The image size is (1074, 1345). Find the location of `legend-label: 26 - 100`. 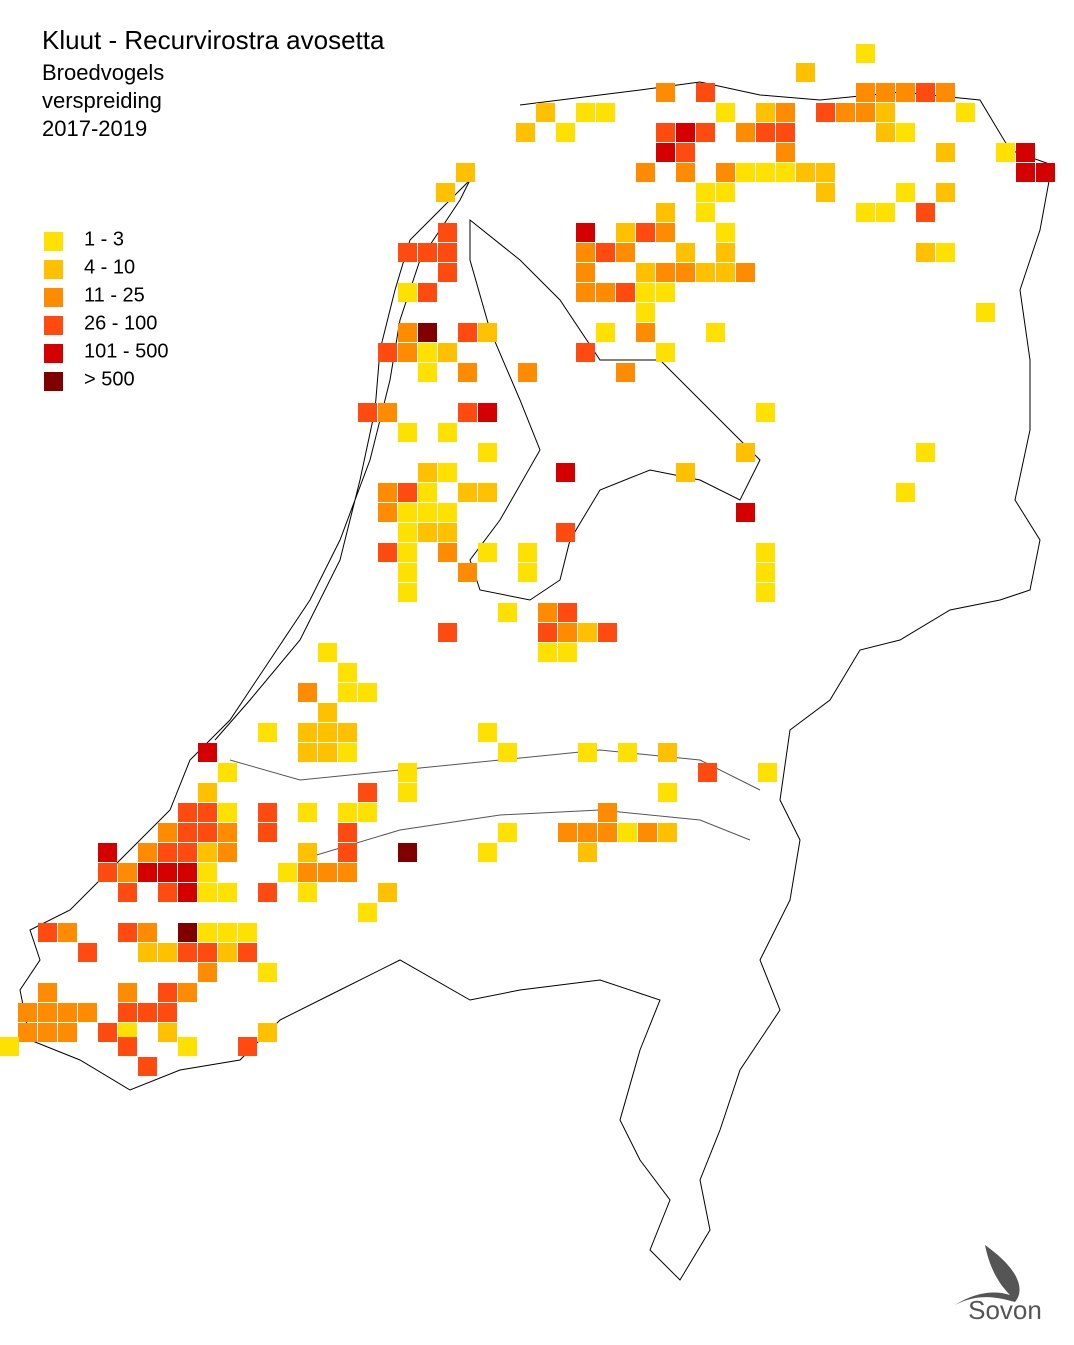

legend-label: 26 - 100 is located at coordinates (120, 323).